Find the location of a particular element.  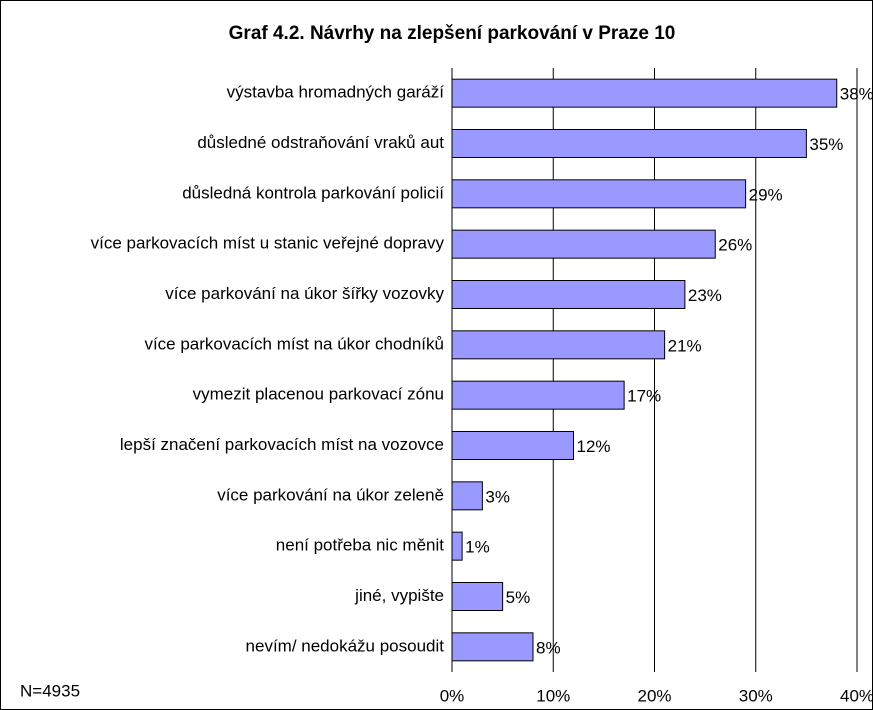

data-label: 17% is located at coordinates (644, 396).